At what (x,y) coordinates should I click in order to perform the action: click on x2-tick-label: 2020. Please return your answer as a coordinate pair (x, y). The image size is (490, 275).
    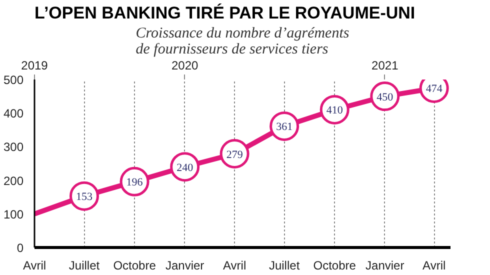
    Looking at the image, I should click on (184, 65).